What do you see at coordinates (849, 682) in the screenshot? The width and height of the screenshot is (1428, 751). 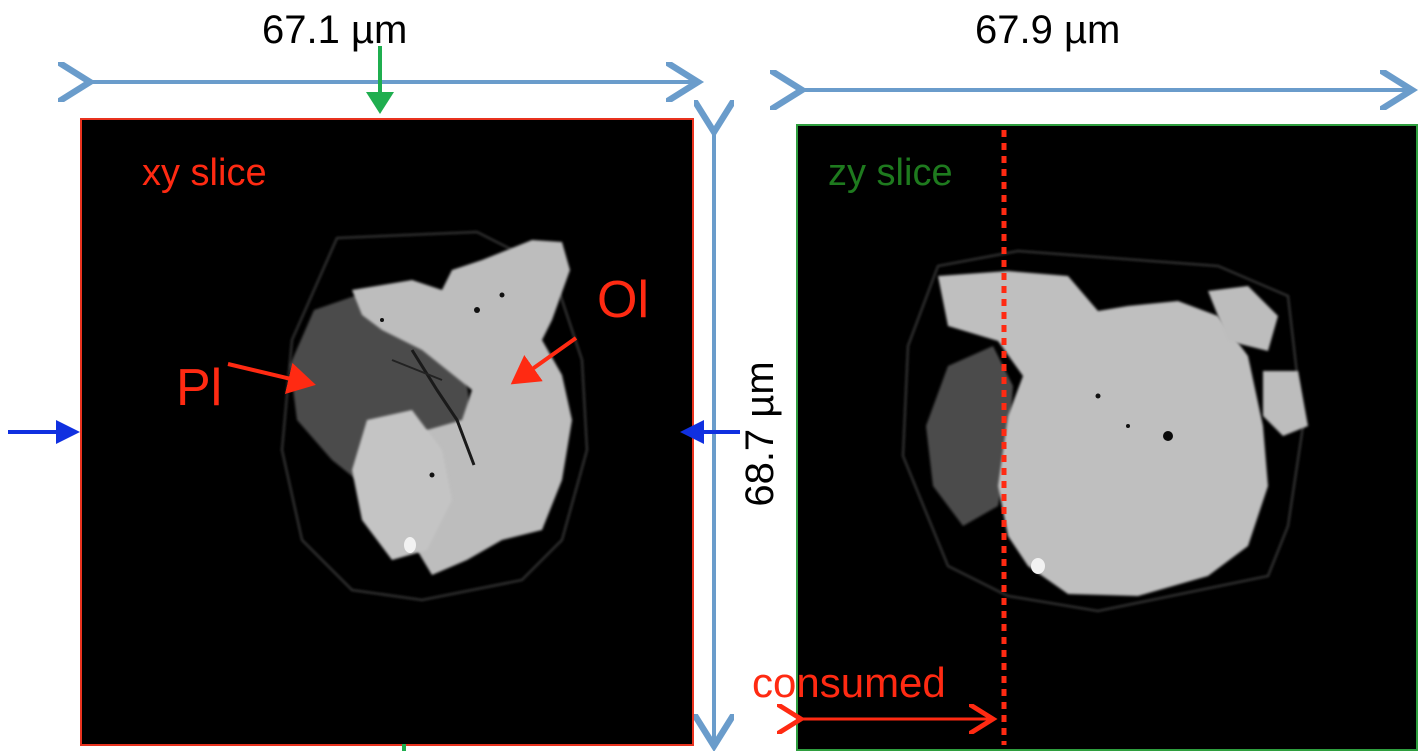 I see `label-consumed: consumed` at bounding box center [849, 682].